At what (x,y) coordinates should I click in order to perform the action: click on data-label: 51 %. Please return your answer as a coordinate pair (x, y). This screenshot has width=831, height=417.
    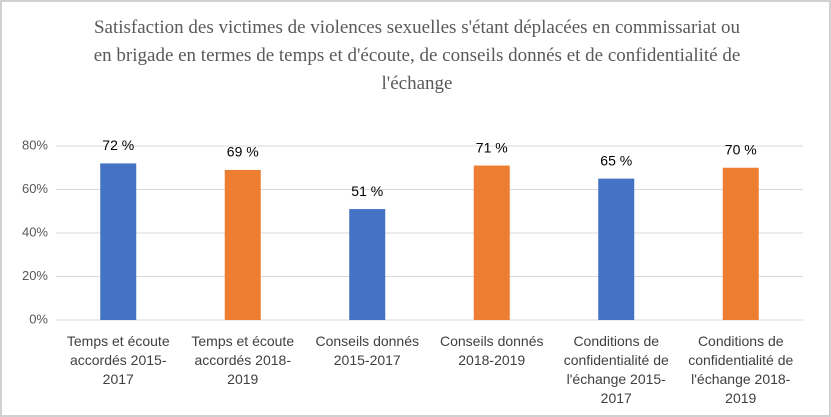
    Looking at the image, I should click on (367, 191).